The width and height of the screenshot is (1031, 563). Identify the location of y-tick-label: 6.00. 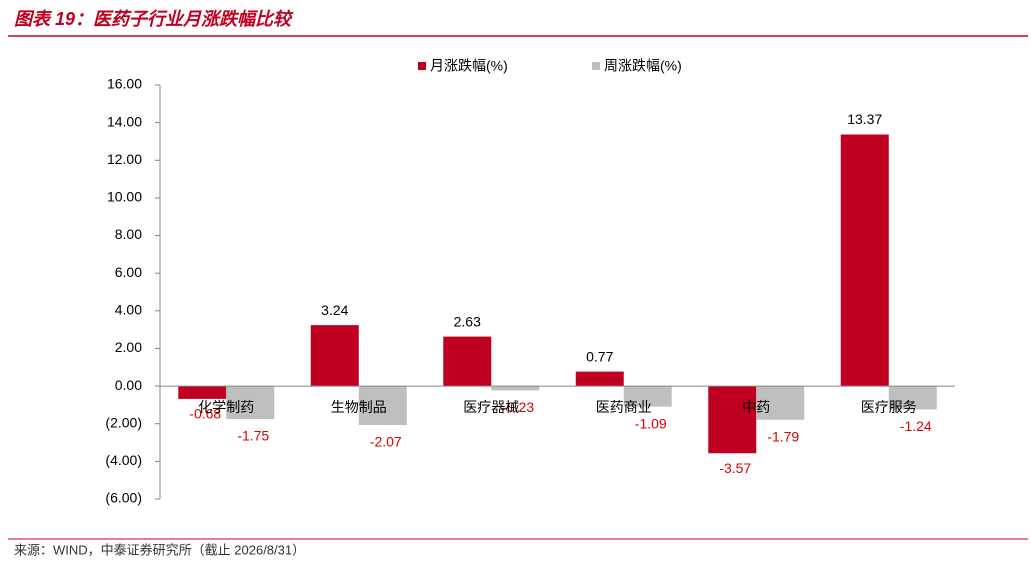
(128, 272).